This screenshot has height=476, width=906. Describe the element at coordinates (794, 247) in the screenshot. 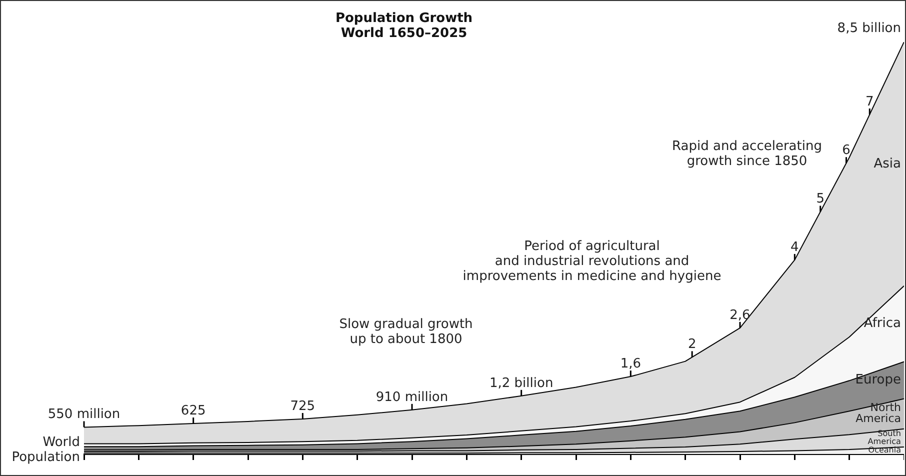

I see `annotation: 4` at that location.